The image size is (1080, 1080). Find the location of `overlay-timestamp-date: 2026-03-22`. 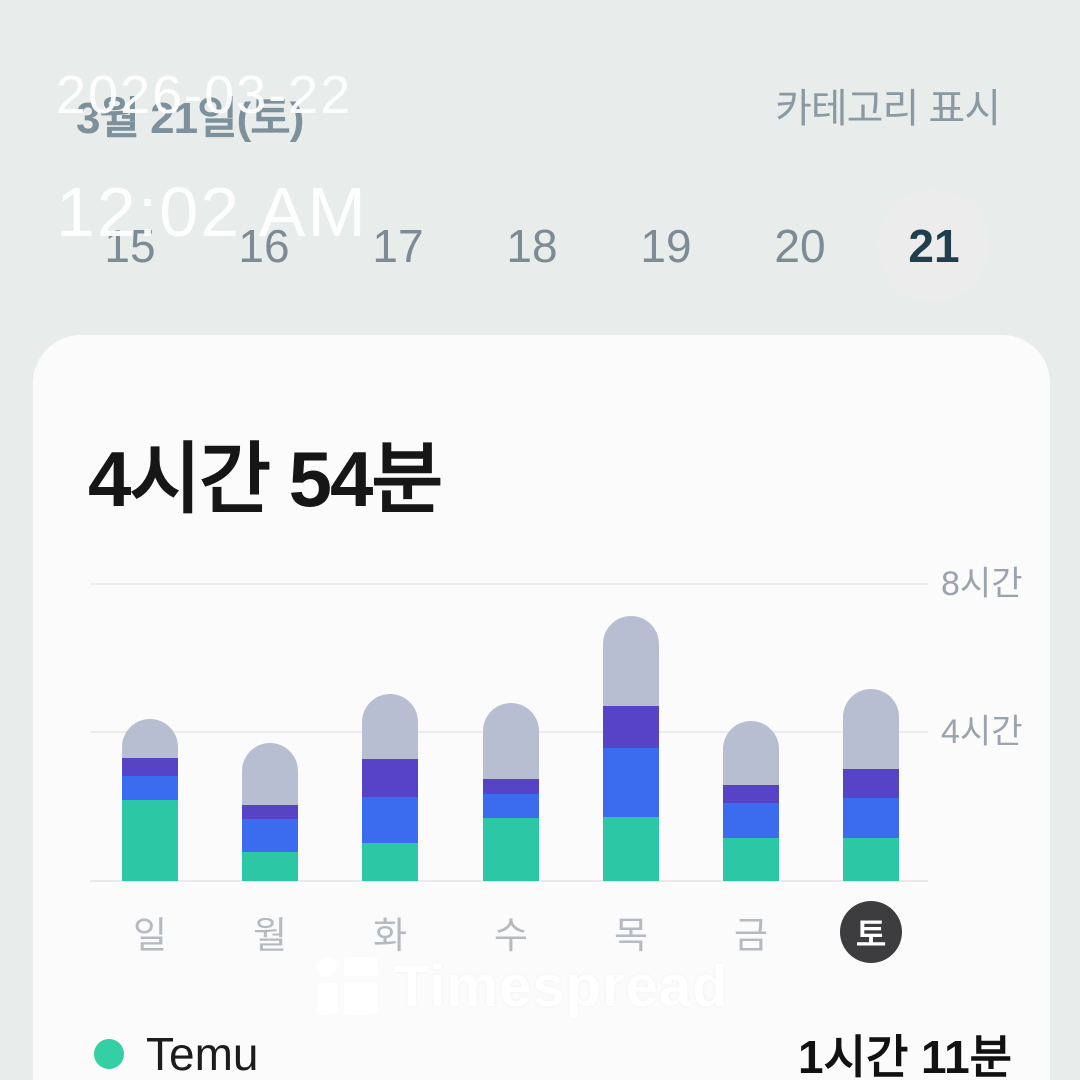

overlay-timestamp-date: 2026-03-22 is located at coordinates (204, 95).